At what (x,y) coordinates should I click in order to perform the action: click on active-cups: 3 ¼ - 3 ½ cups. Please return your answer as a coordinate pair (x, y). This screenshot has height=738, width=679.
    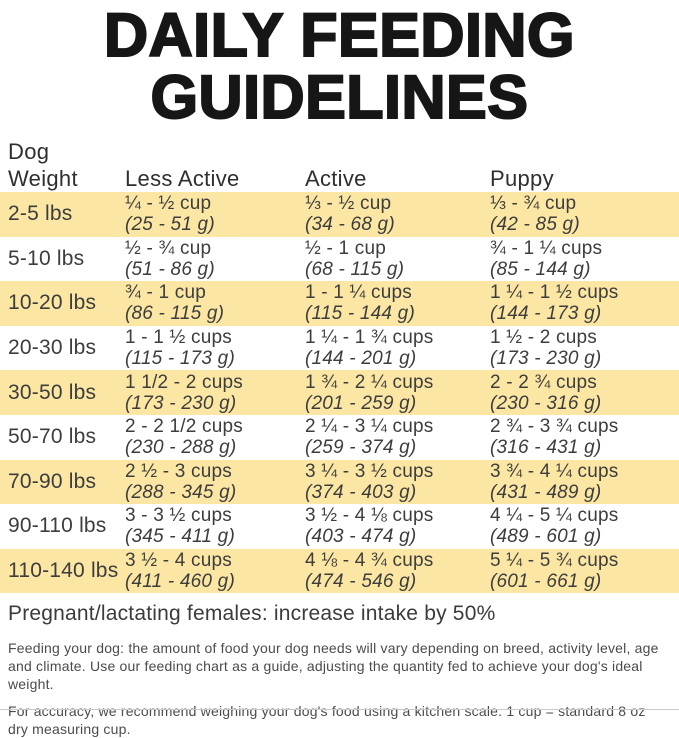
    Looking at the image, I should click on (369, 471).